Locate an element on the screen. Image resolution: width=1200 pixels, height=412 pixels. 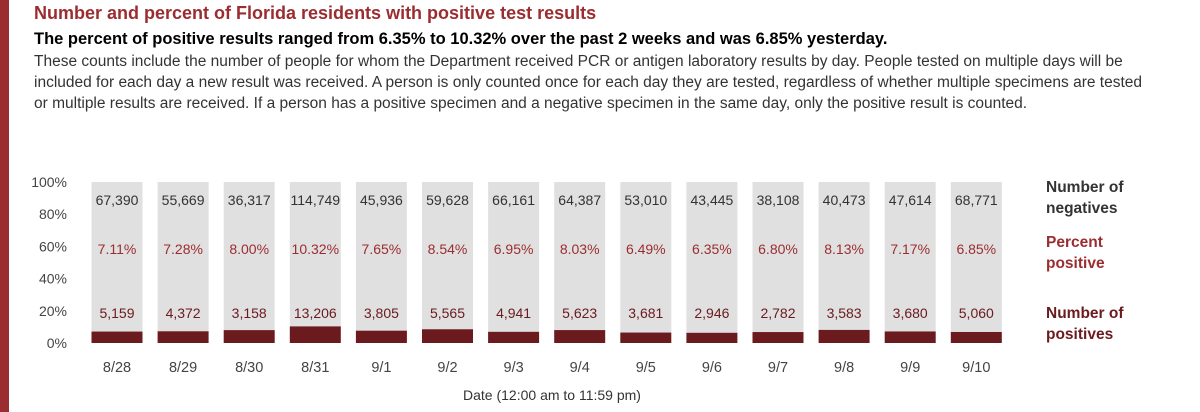
x-tick-label: 9/8 is located at coordinates (844, 368).